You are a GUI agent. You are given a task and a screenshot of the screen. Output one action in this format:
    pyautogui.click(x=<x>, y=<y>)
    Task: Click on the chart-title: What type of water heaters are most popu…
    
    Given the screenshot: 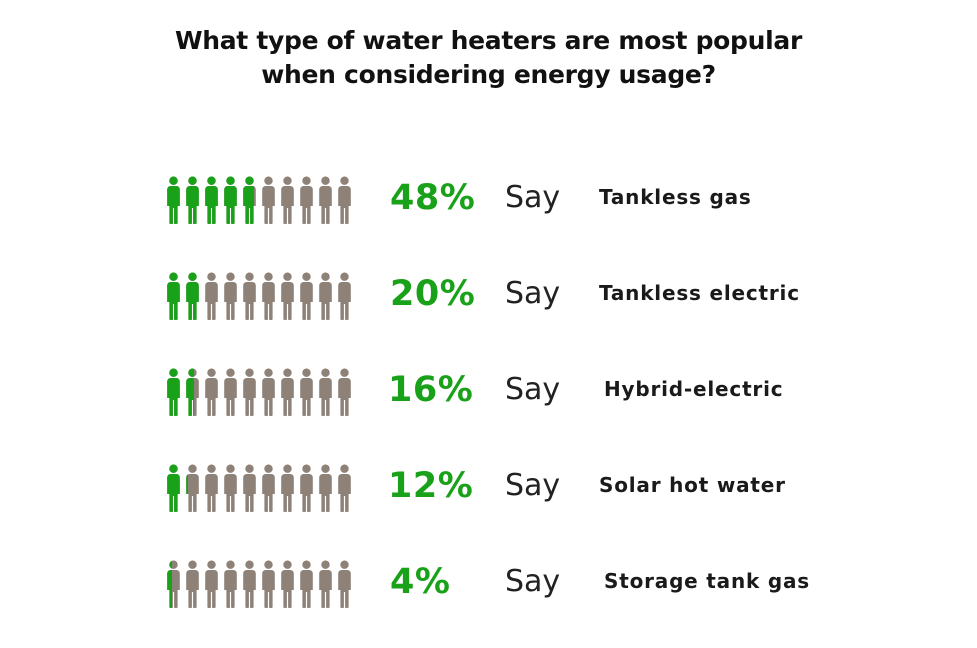 What is the action you would take?
    pyautogui.click(x=488, y=58)
    